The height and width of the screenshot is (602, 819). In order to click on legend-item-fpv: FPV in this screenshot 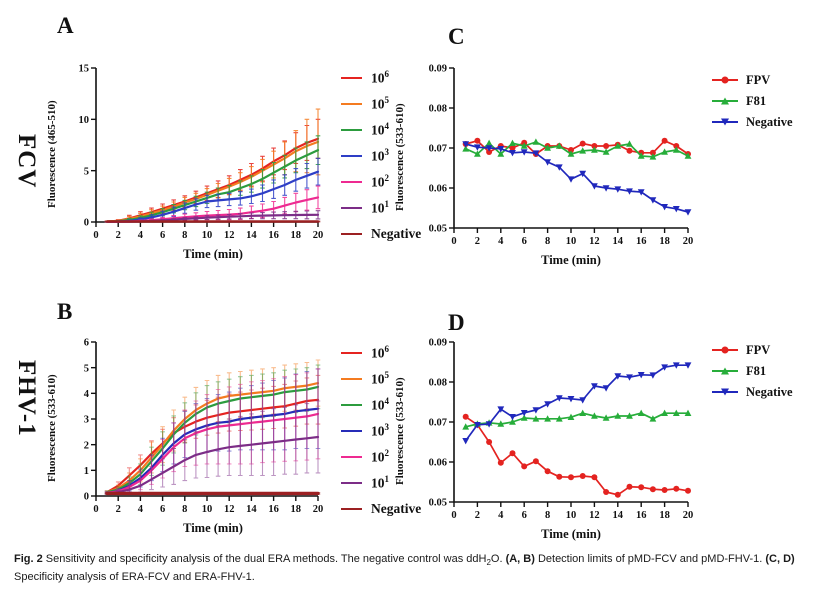, I will do `click(752, 80)`.